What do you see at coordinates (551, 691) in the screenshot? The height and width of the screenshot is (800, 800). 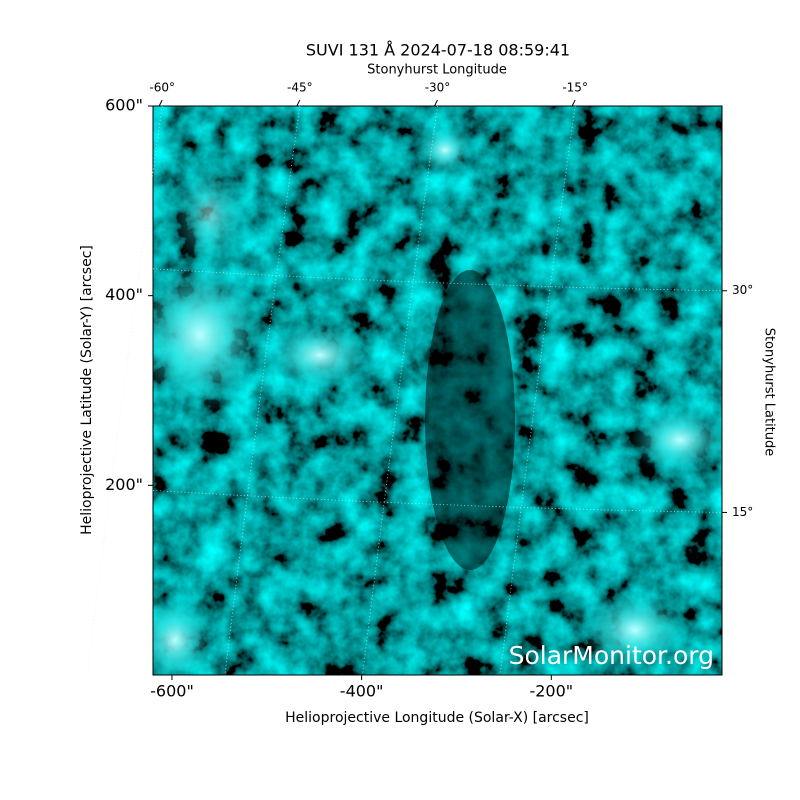 I see `x-tick-label: -200"` at bounding box center [551, 691].